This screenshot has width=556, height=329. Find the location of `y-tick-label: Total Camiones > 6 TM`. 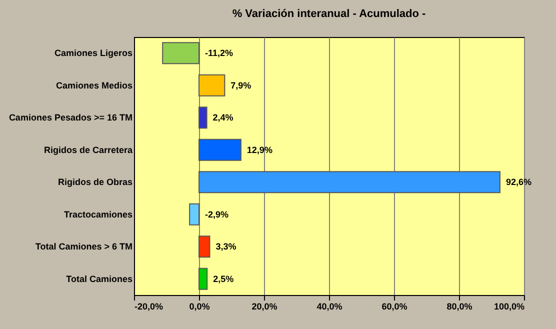

y-tick-label: Total Camiones > 6 TM is located at coordinates (83, 247).